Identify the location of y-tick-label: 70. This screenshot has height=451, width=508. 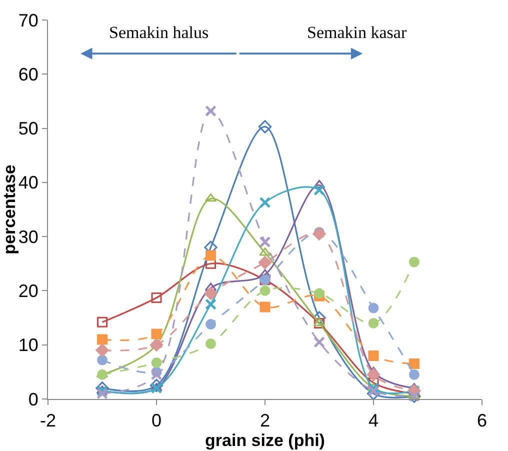
(28, 20).